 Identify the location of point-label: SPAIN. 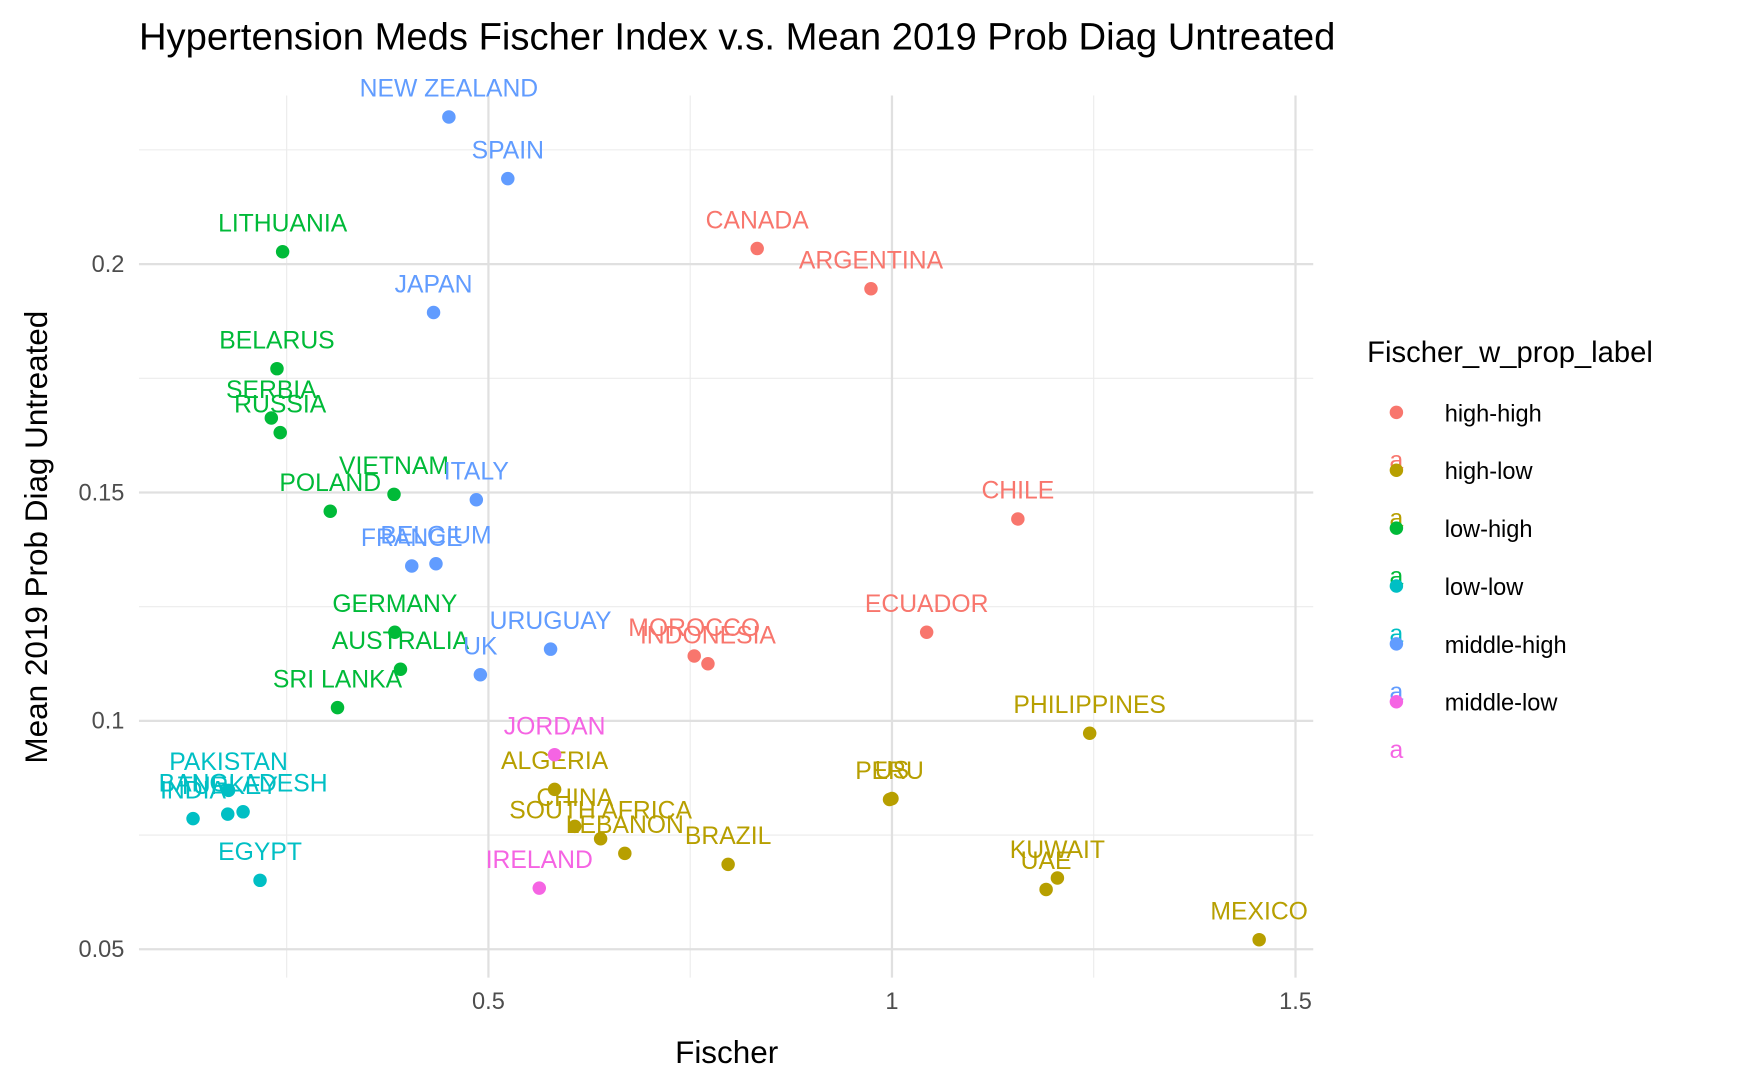
(508, 150).